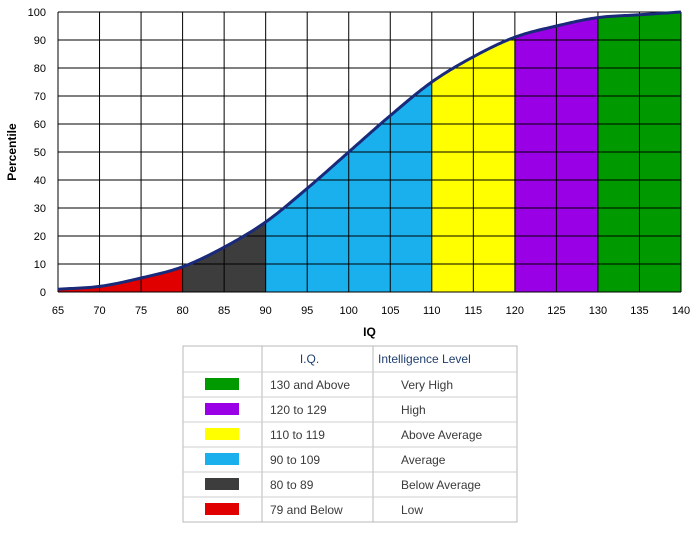 The image size is (695, 536). Describe the element at coordinates (40, 265) in the screenshot. I see `y-tick-label-2: 10` at that location.